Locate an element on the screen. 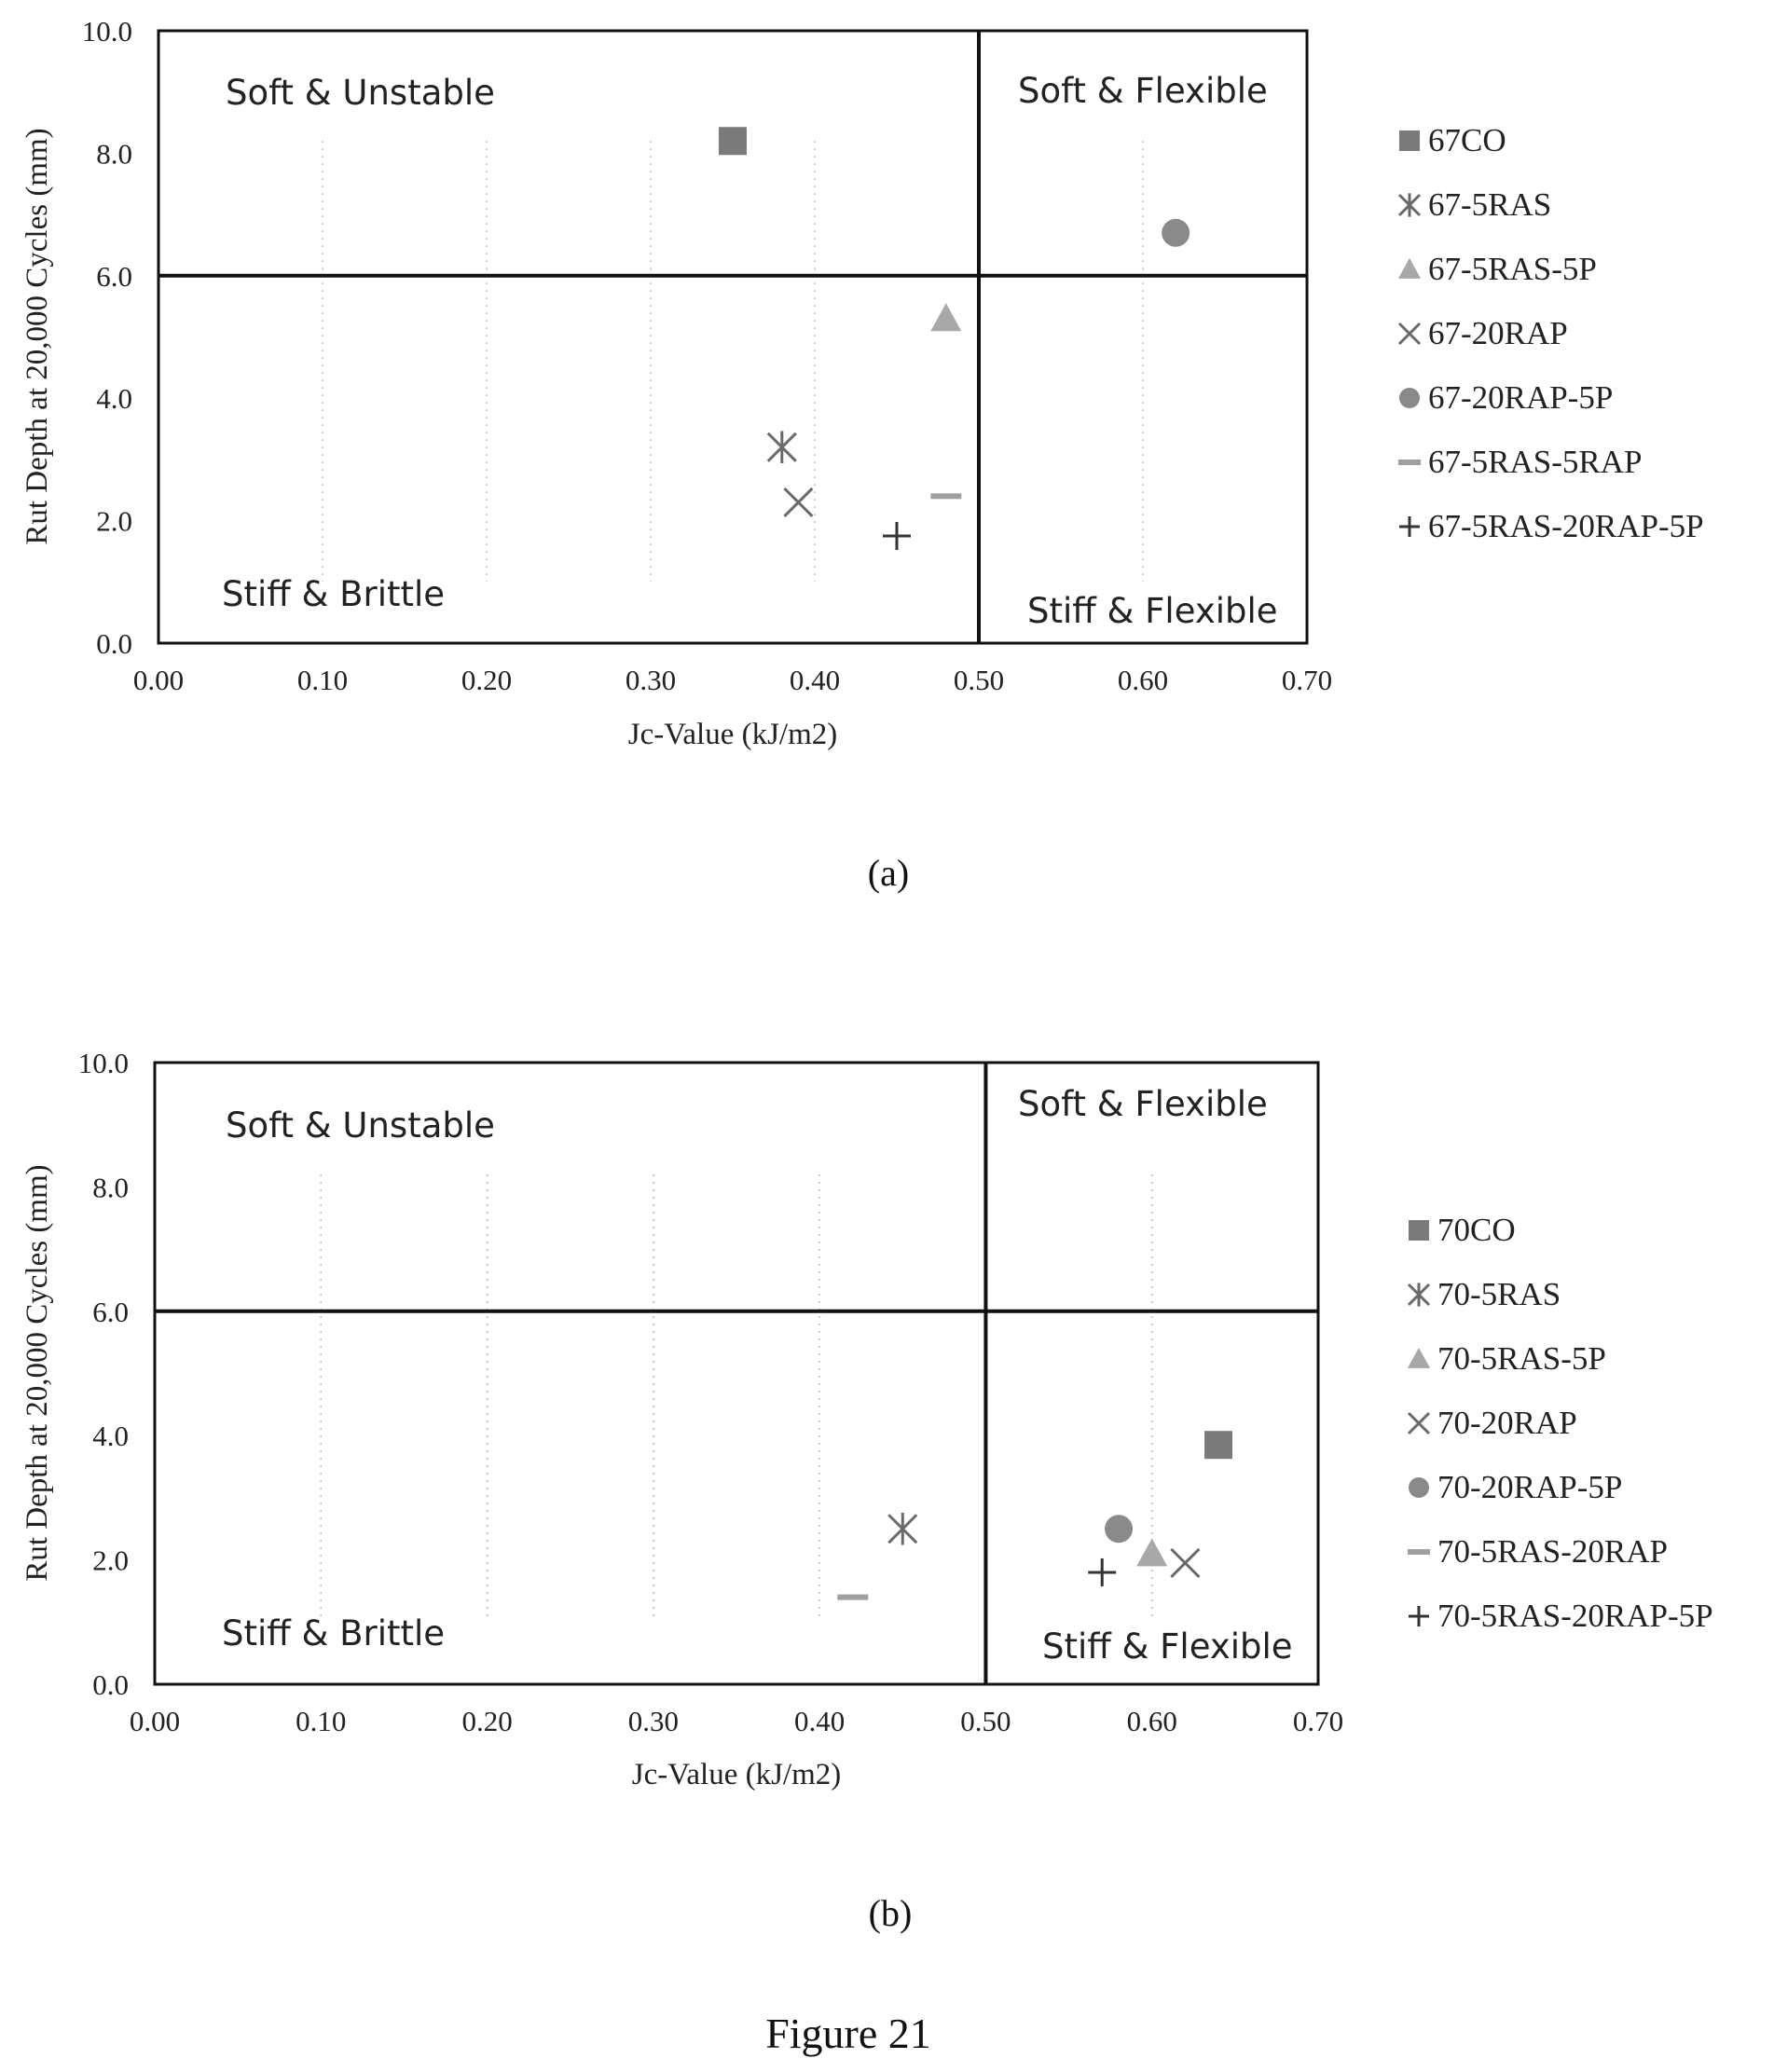 This screenshot has width=1774, height=2072. legend-marker-67-5ras-5p is located at coordinates (1409, 268).